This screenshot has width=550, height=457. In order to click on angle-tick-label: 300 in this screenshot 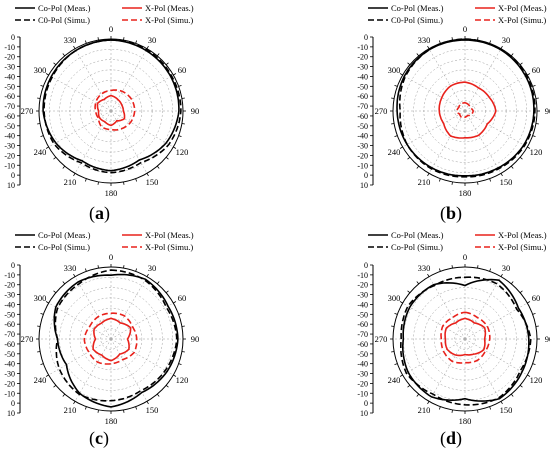, I will do `click(40, 298)`.